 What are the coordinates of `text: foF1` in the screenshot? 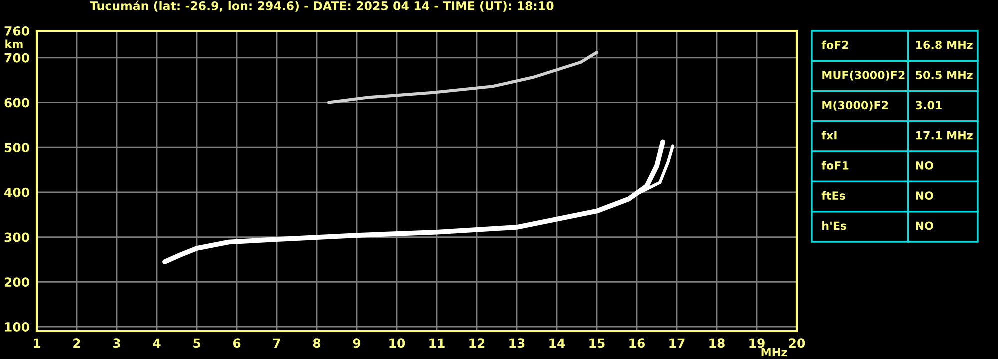 It's located at (835, 165).